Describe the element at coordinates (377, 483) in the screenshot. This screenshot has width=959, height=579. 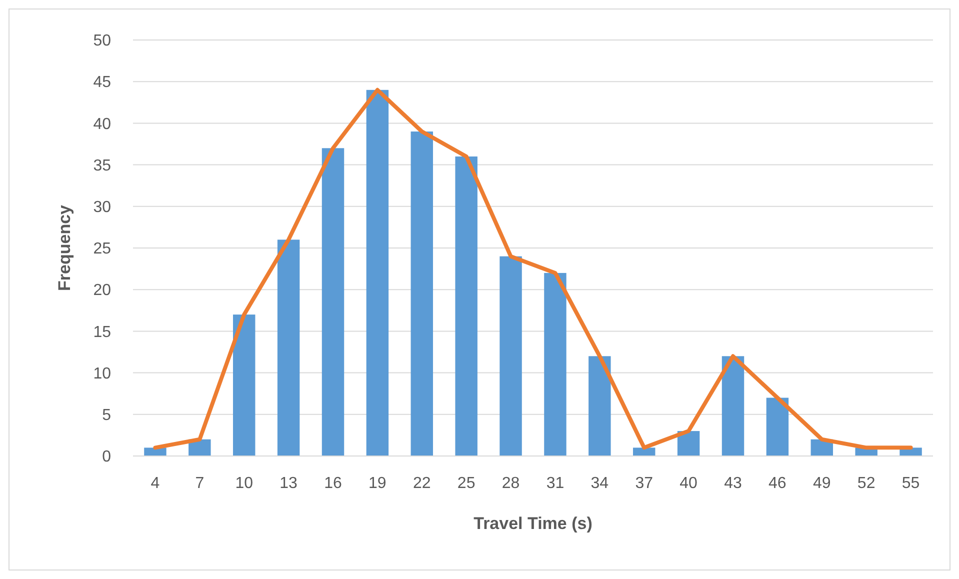
I see `x-tick-label: 19` at that location.